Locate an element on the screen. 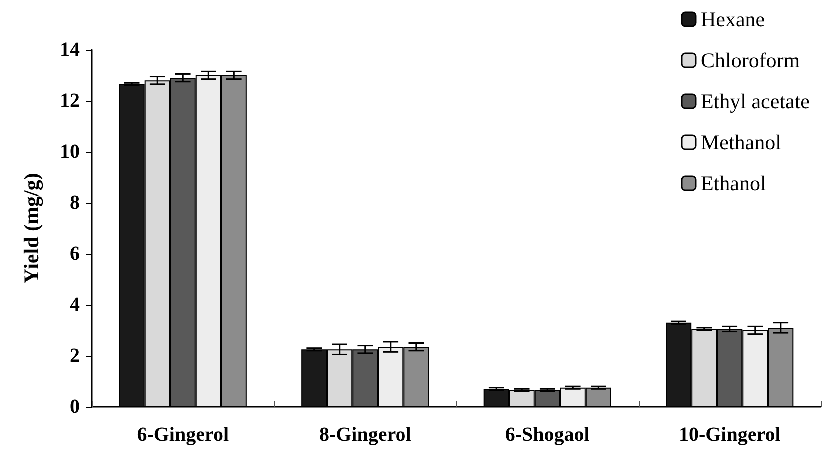  legend-label: Hexane is located at coordinates (733, 20).